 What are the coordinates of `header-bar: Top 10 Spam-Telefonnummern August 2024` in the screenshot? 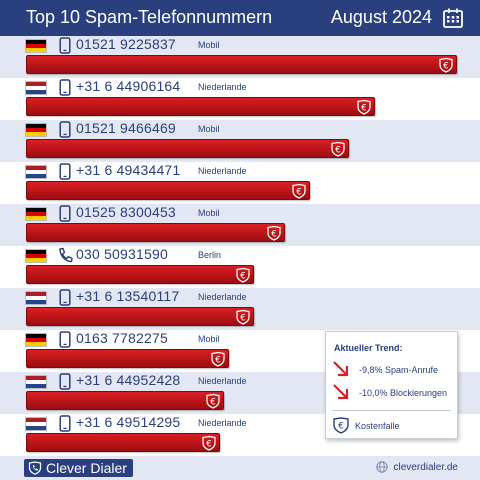 It's located at (240, 18).